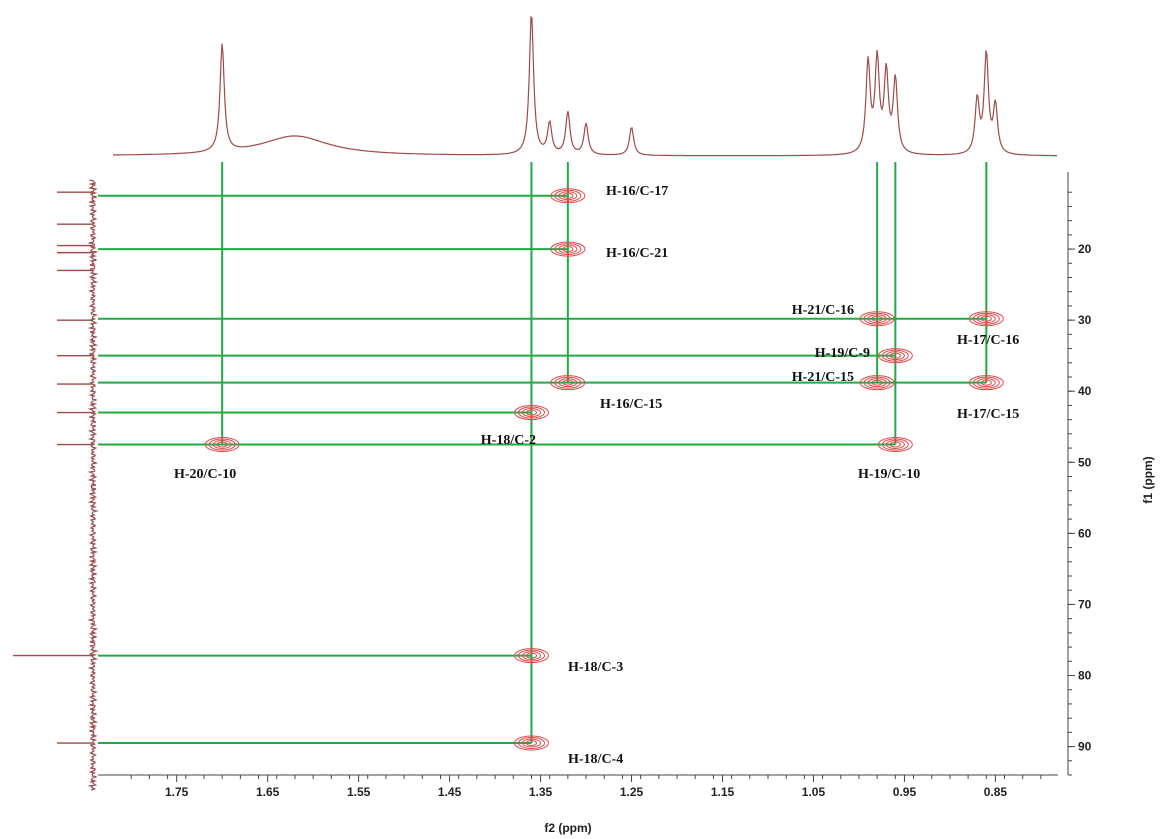  What do you see at coordinates (823, 377) in the screenshot?
I see `correlation-label: H-21/C-15` at bounding box center [823, 377].